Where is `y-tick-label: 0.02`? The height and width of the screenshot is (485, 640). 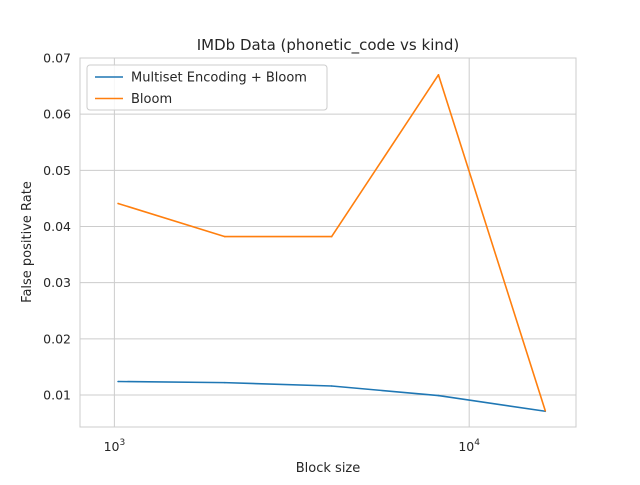 y-tick-label: 0.02 is located at coordinates (57, 338).